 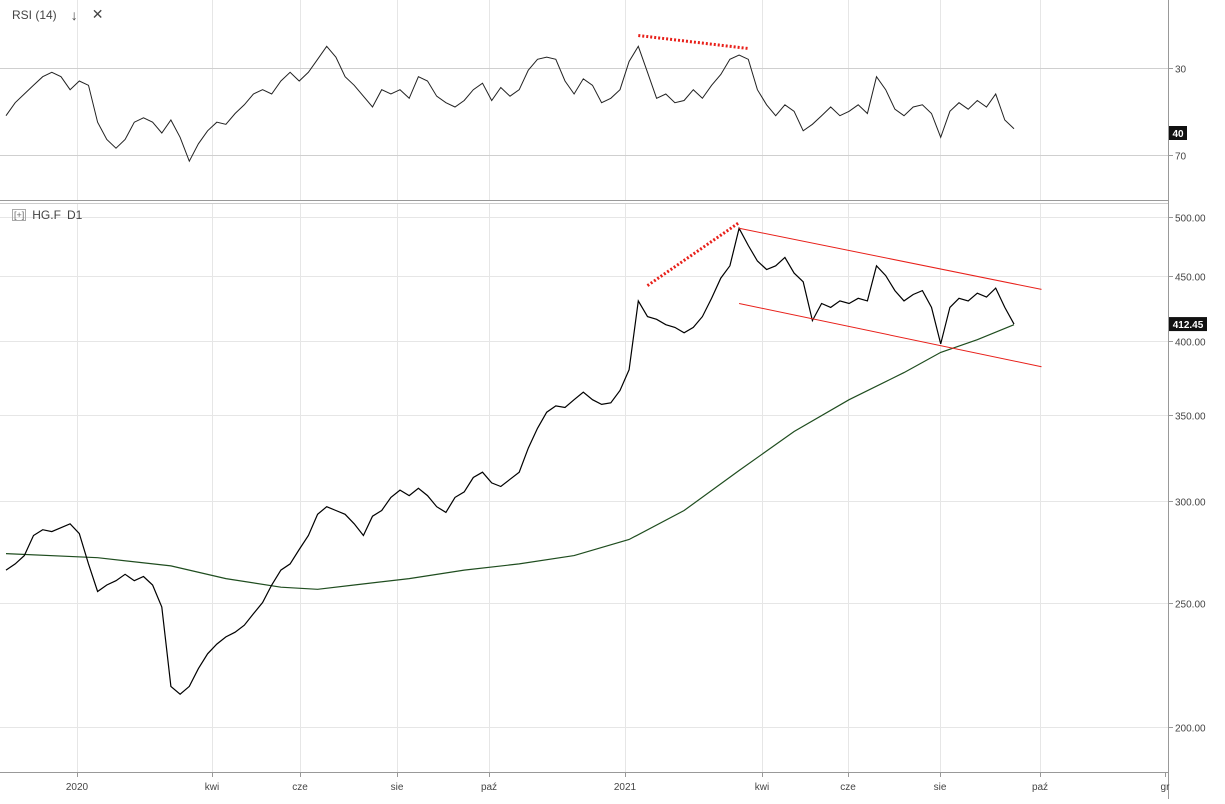 I want to click on rsi-last-value-badge, so click(x=1178, y=133).